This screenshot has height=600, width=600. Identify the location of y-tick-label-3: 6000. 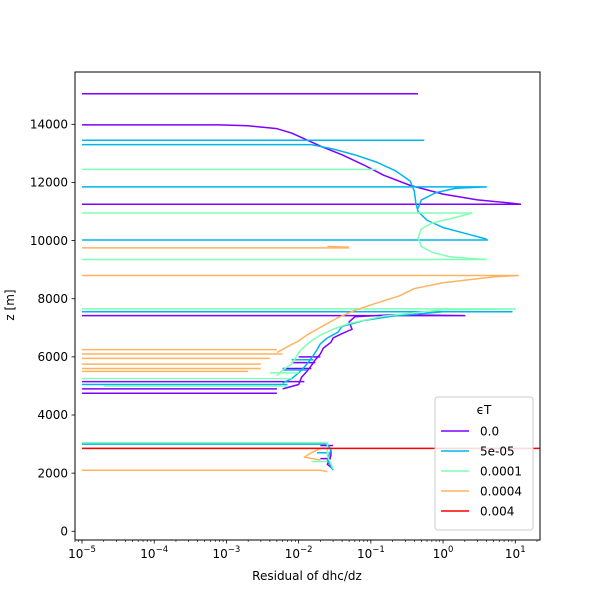
(52, 357).